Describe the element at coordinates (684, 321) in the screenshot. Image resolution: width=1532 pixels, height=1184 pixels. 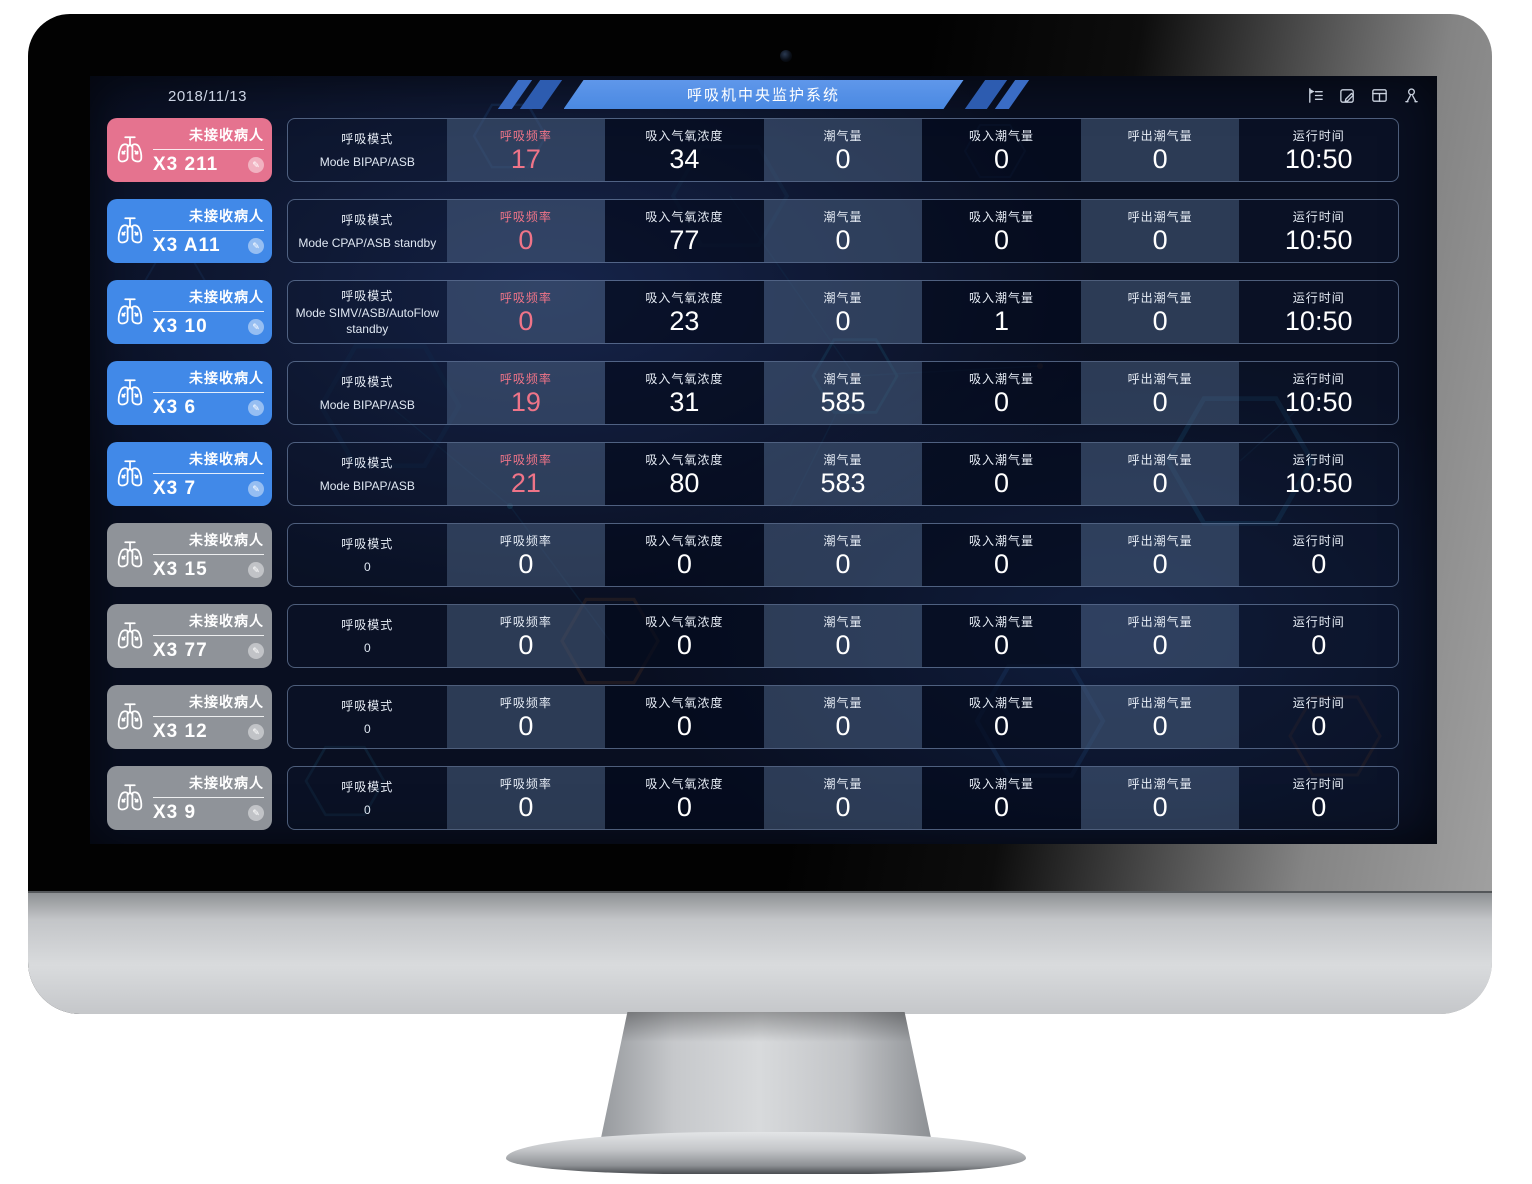
I see `metric-value: 23` at that location.